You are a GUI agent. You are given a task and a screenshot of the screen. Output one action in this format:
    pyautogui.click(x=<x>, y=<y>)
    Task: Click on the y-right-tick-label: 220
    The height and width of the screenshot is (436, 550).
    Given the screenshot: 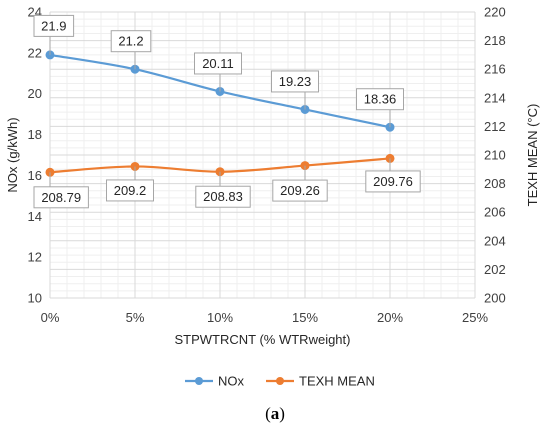 What is the action you would take?
    pyautogui.click(x=495, y=12)
    